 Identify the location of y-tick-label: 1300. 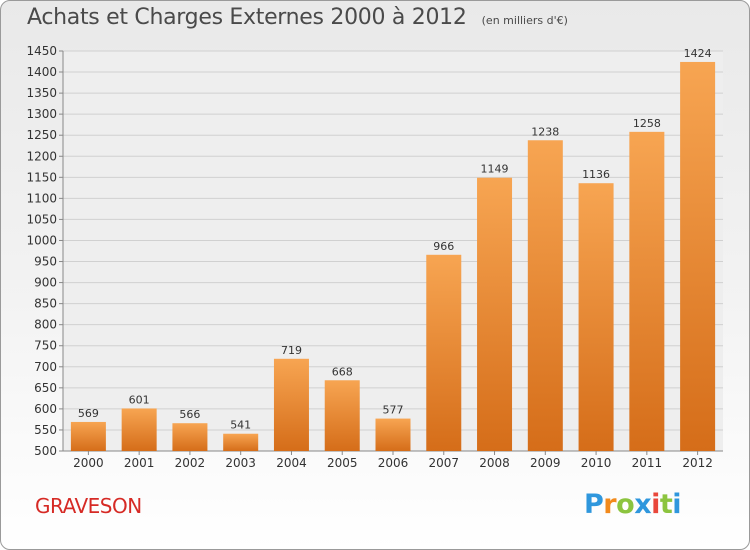
(41, 114).